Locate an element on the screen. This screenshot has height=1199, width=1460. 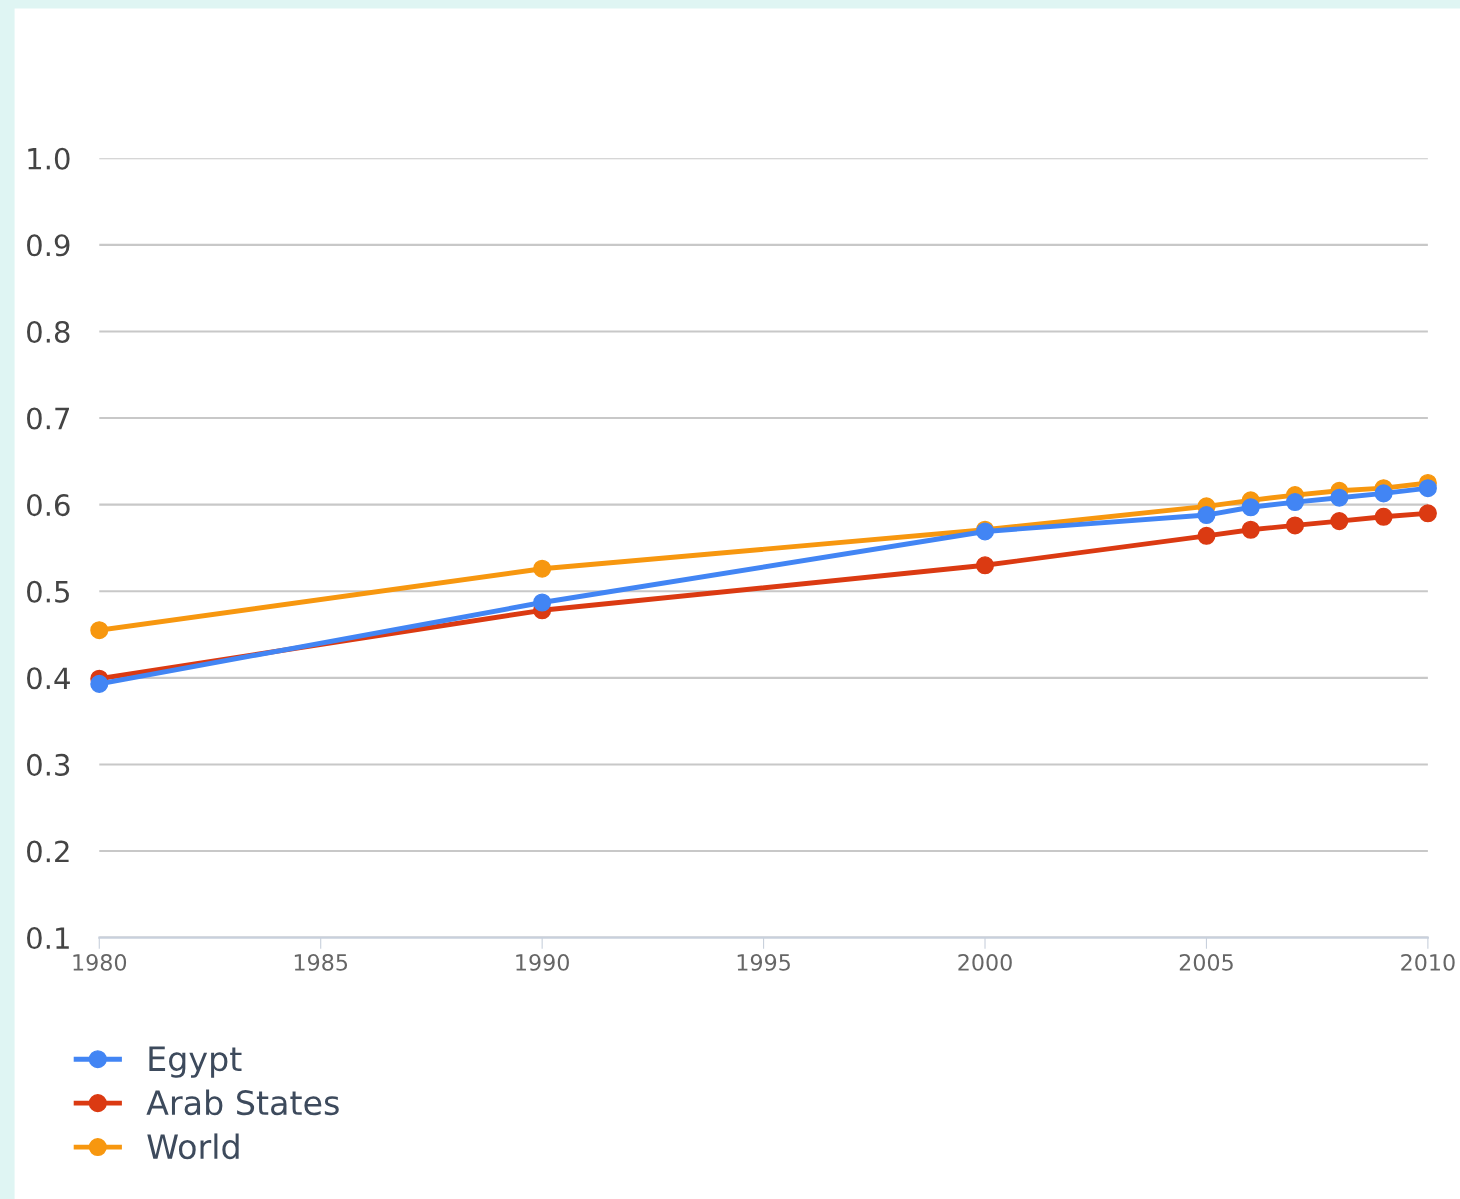
y-tick-label: 0.8 is located at coordinates (48, 331).